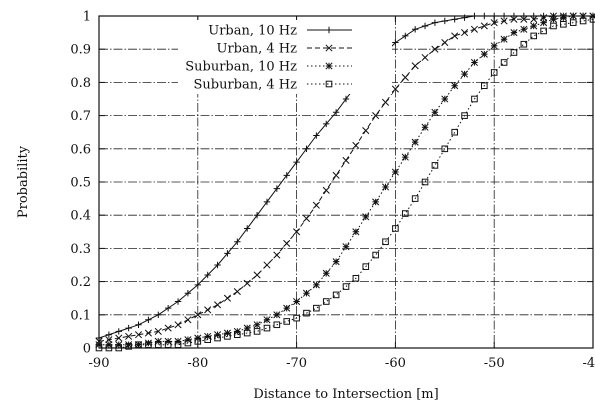 Image resolution: width=595 pixels, height=404 pixels. I want to click on legend-entry: Suburban, 10 Hz, so click(268, 67).